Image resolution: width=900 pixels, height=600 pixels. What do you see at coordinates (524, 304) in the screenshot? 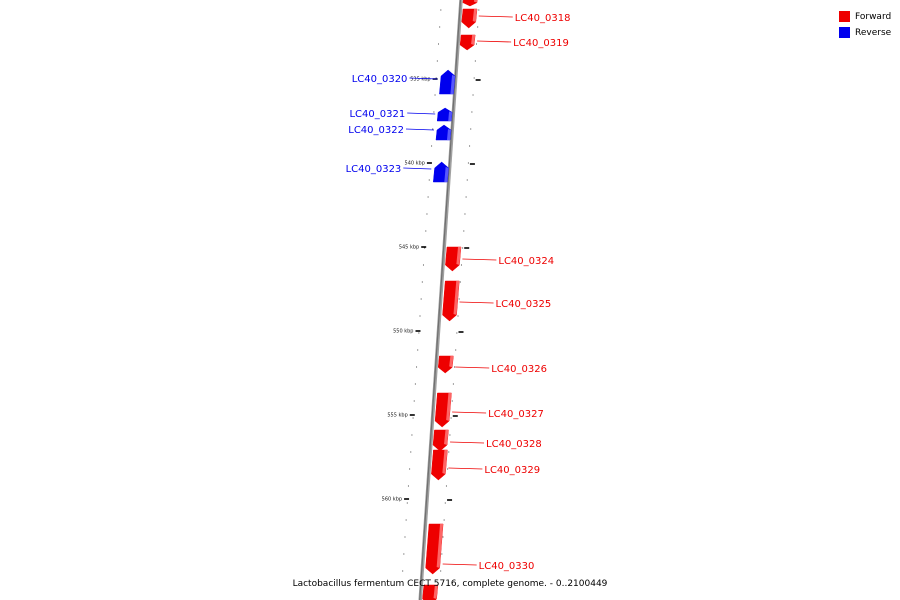
I see `gene-label: LC40_0325` at bounding box center [524, 304].